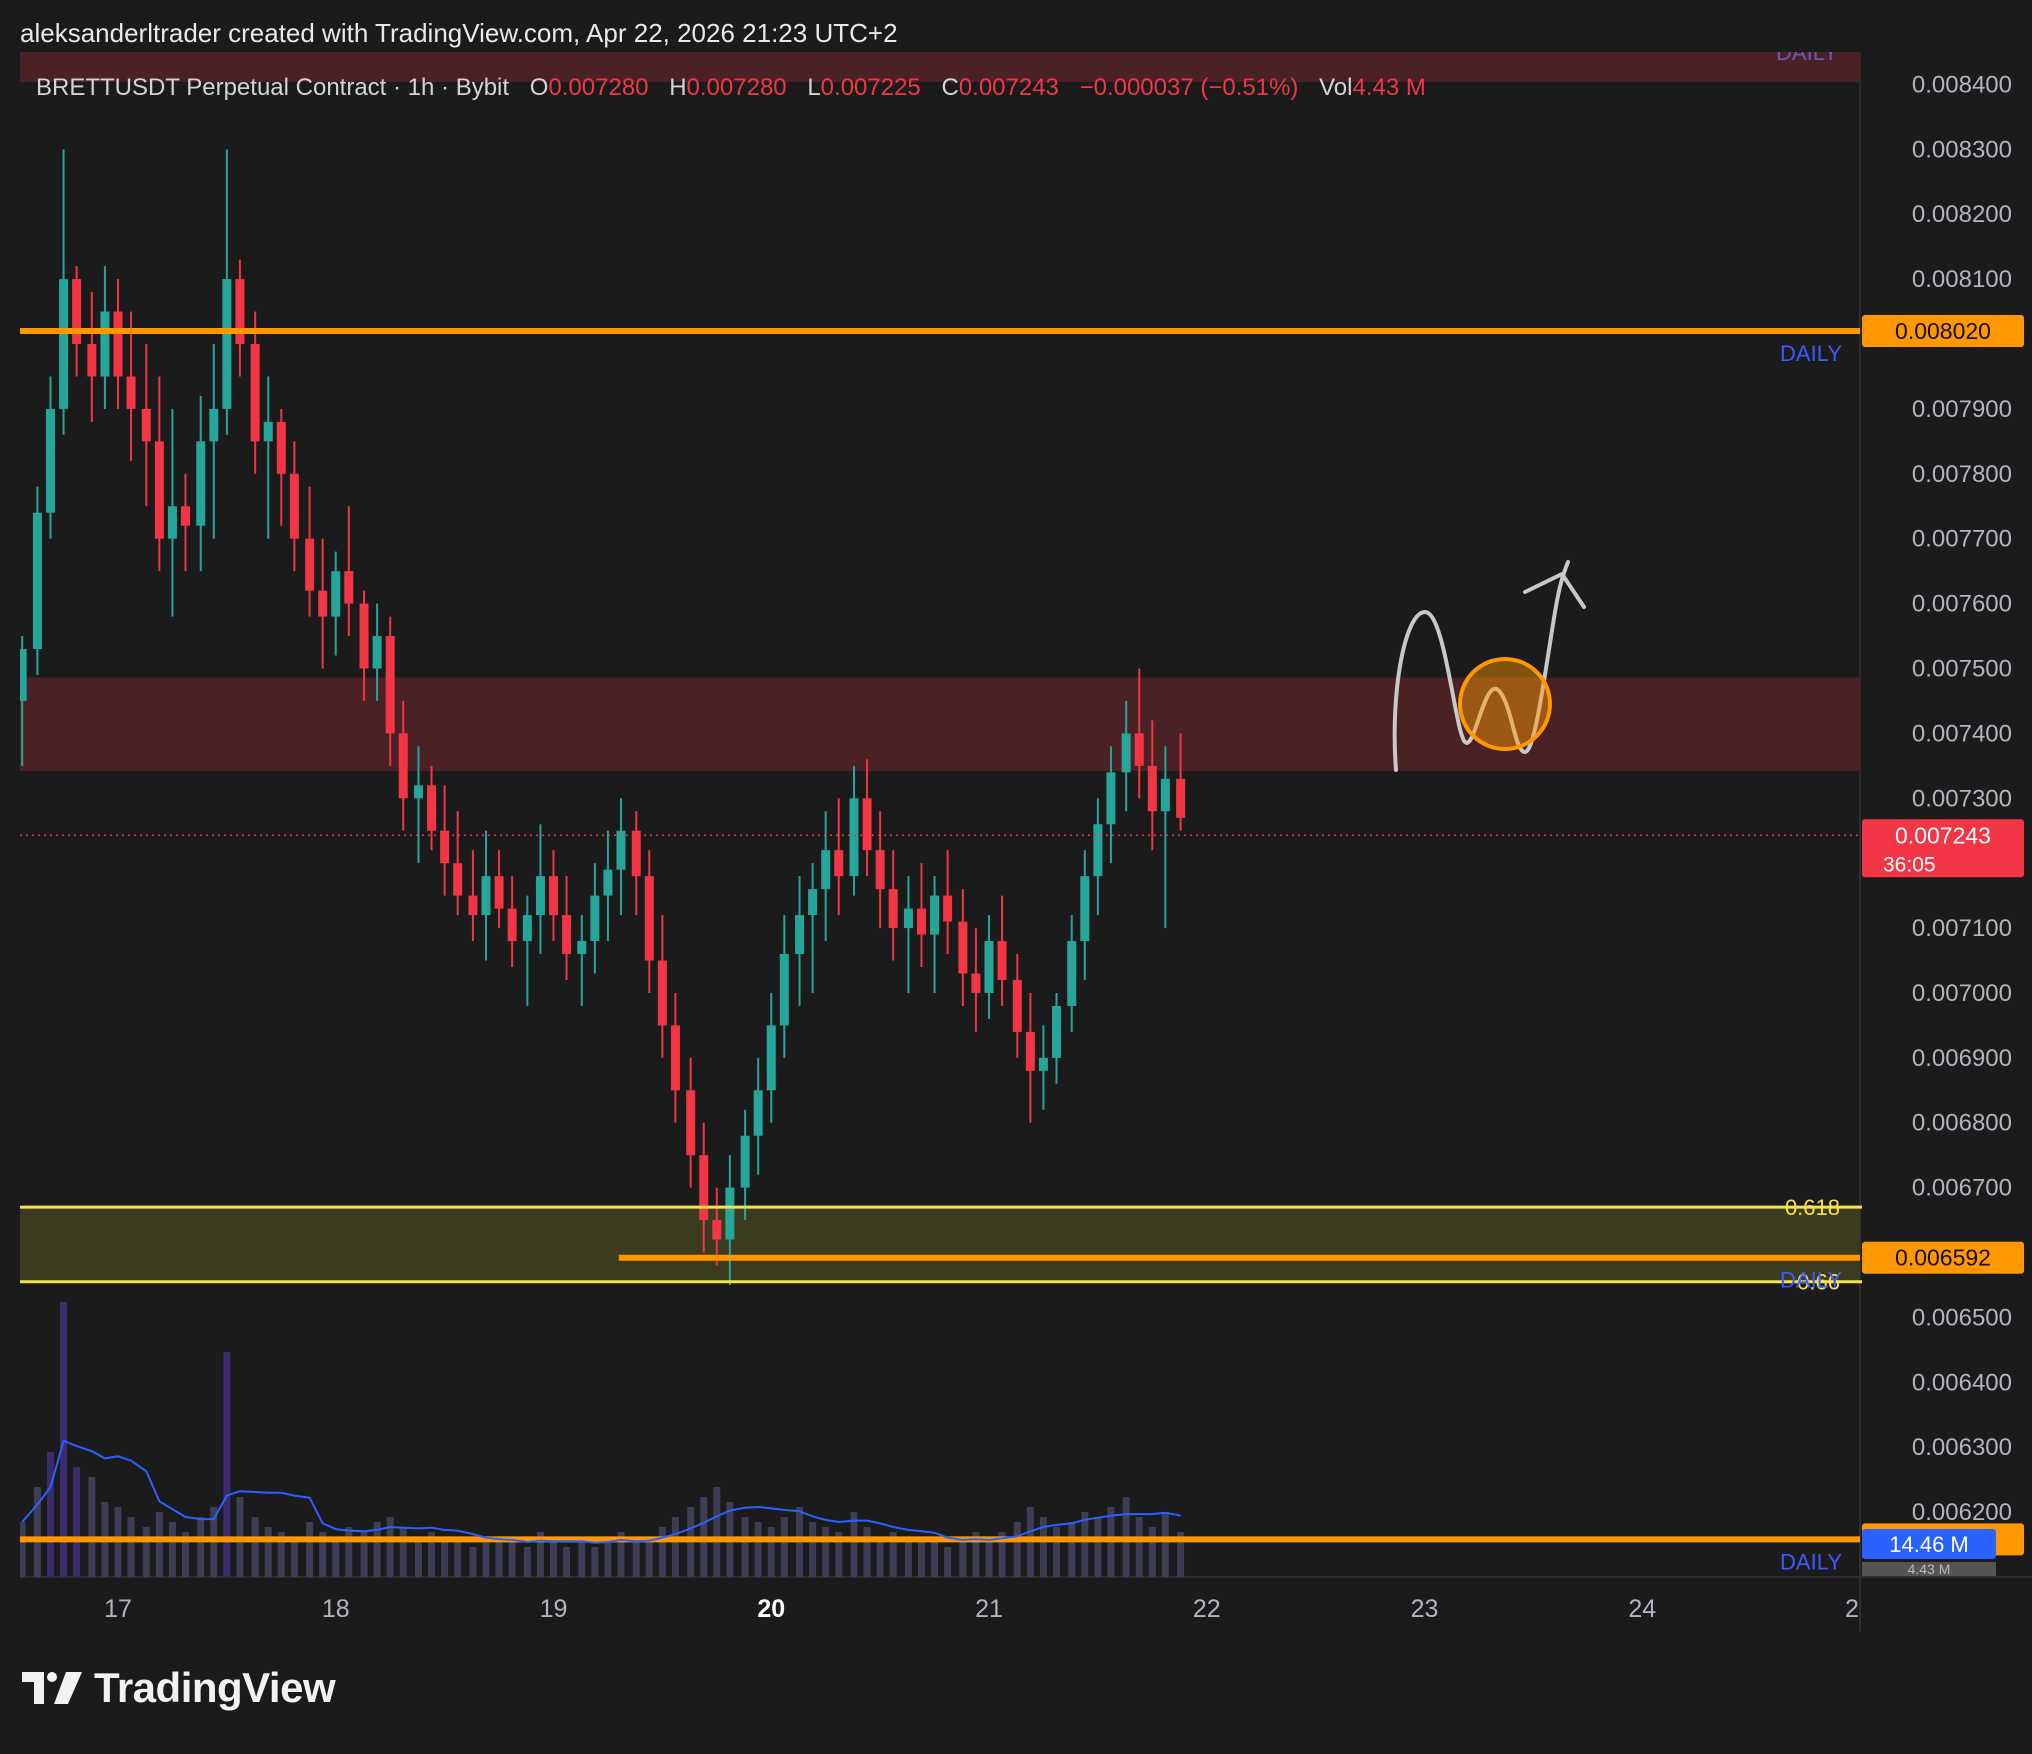 The height and width of the screenshot is (1754, 2032). I want to click on time-axis-tick: 22, so click(1207, 1609).